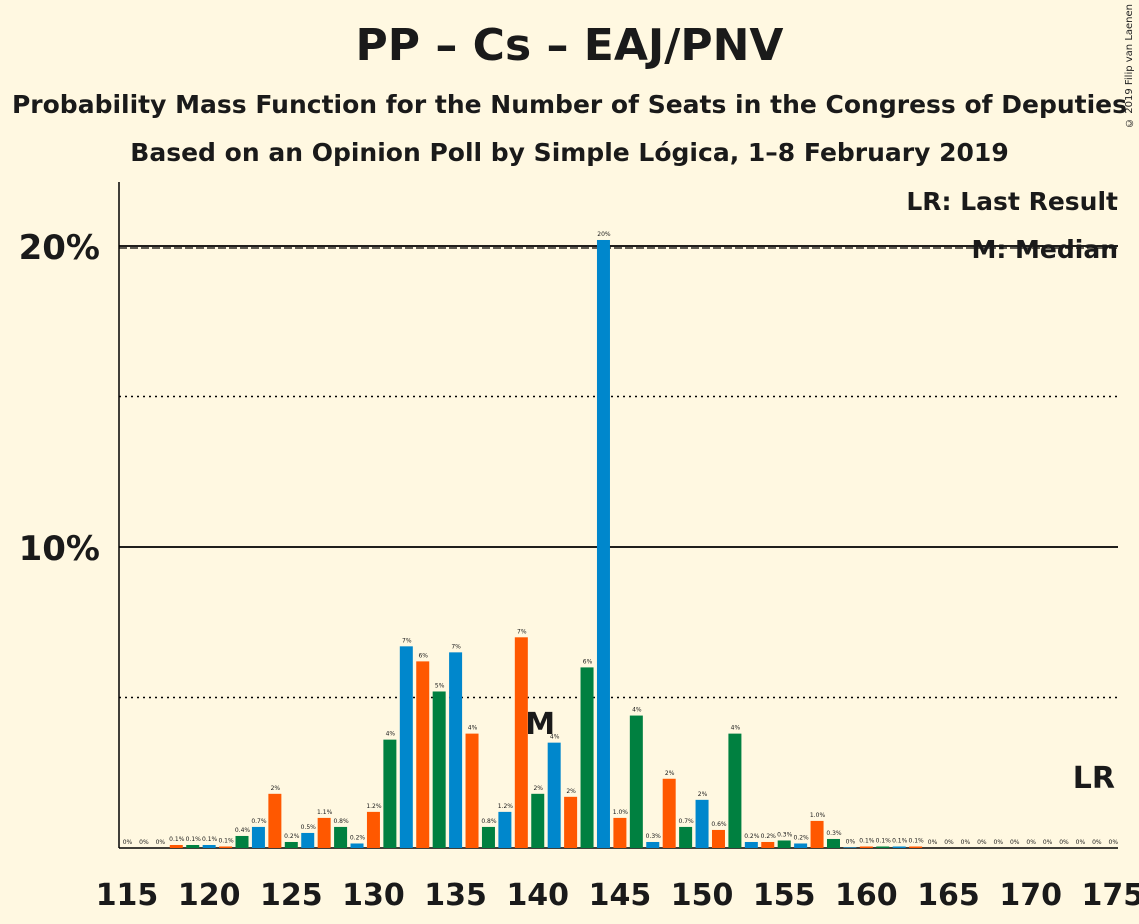  What do you see at coordinates (604, 234) in the screenshot?
I see `bar-value-label: 20%` at bounding box center [604, 234].